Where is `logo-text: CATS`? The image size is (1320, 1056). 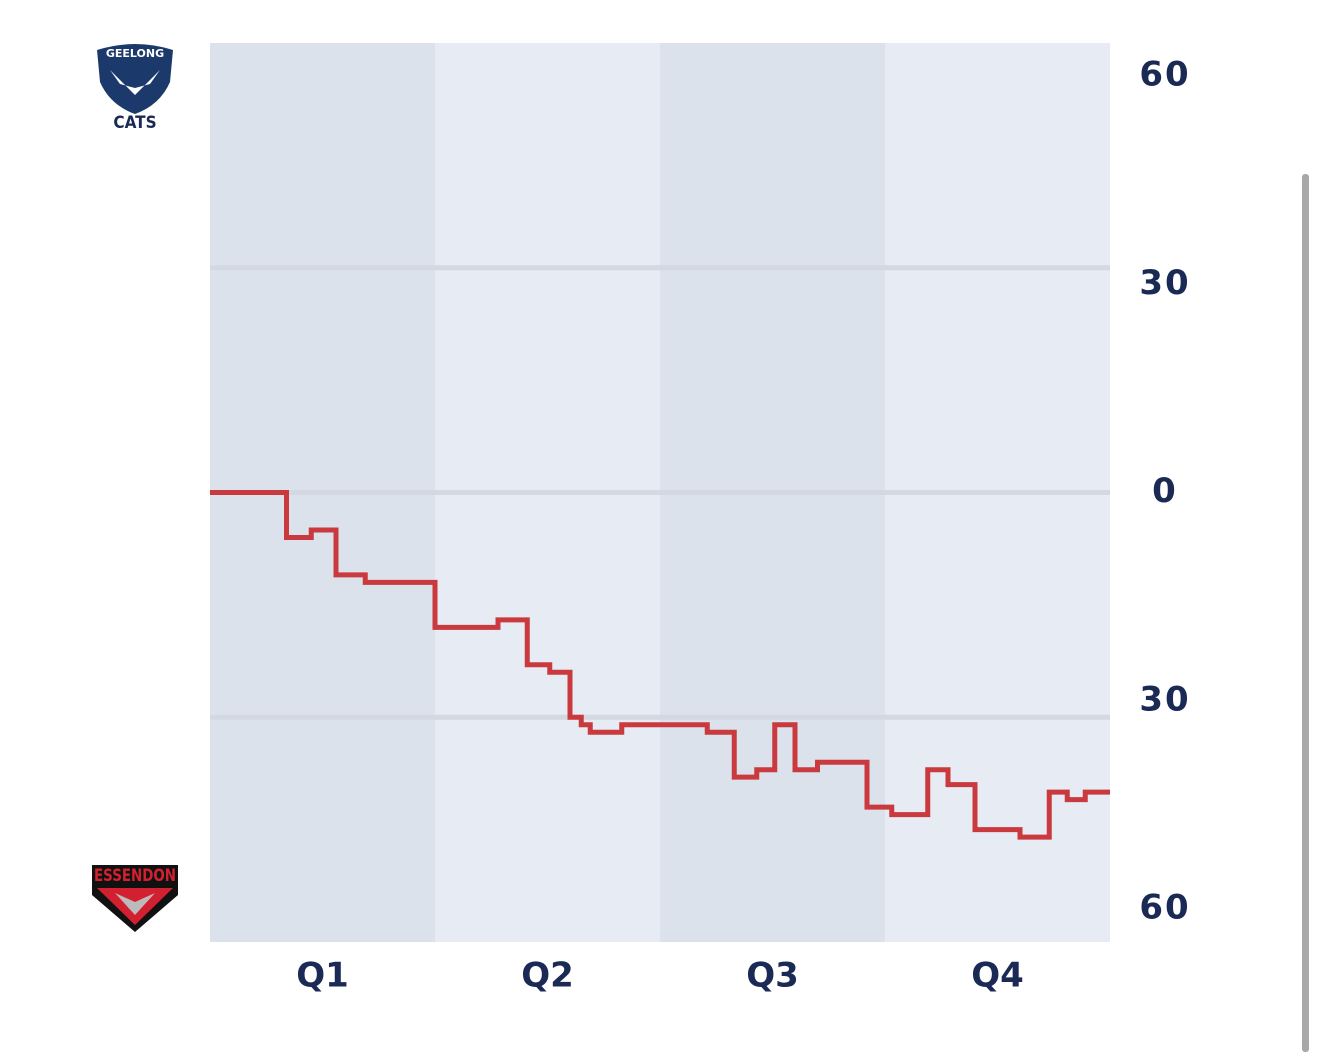 logo-text: CATS is located at coordinates (134, 123).